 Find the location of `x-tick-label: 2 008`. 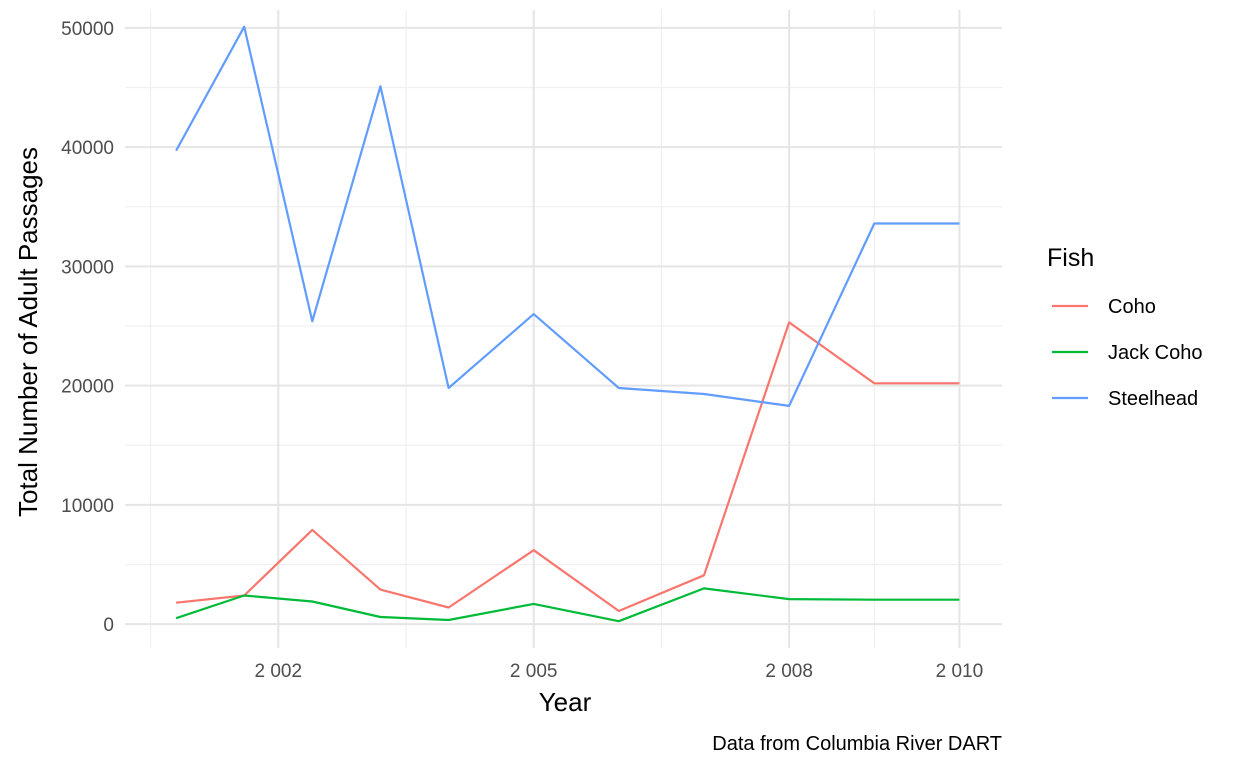

x-tick-label: 2 008 is located at coordinates (789, 671).